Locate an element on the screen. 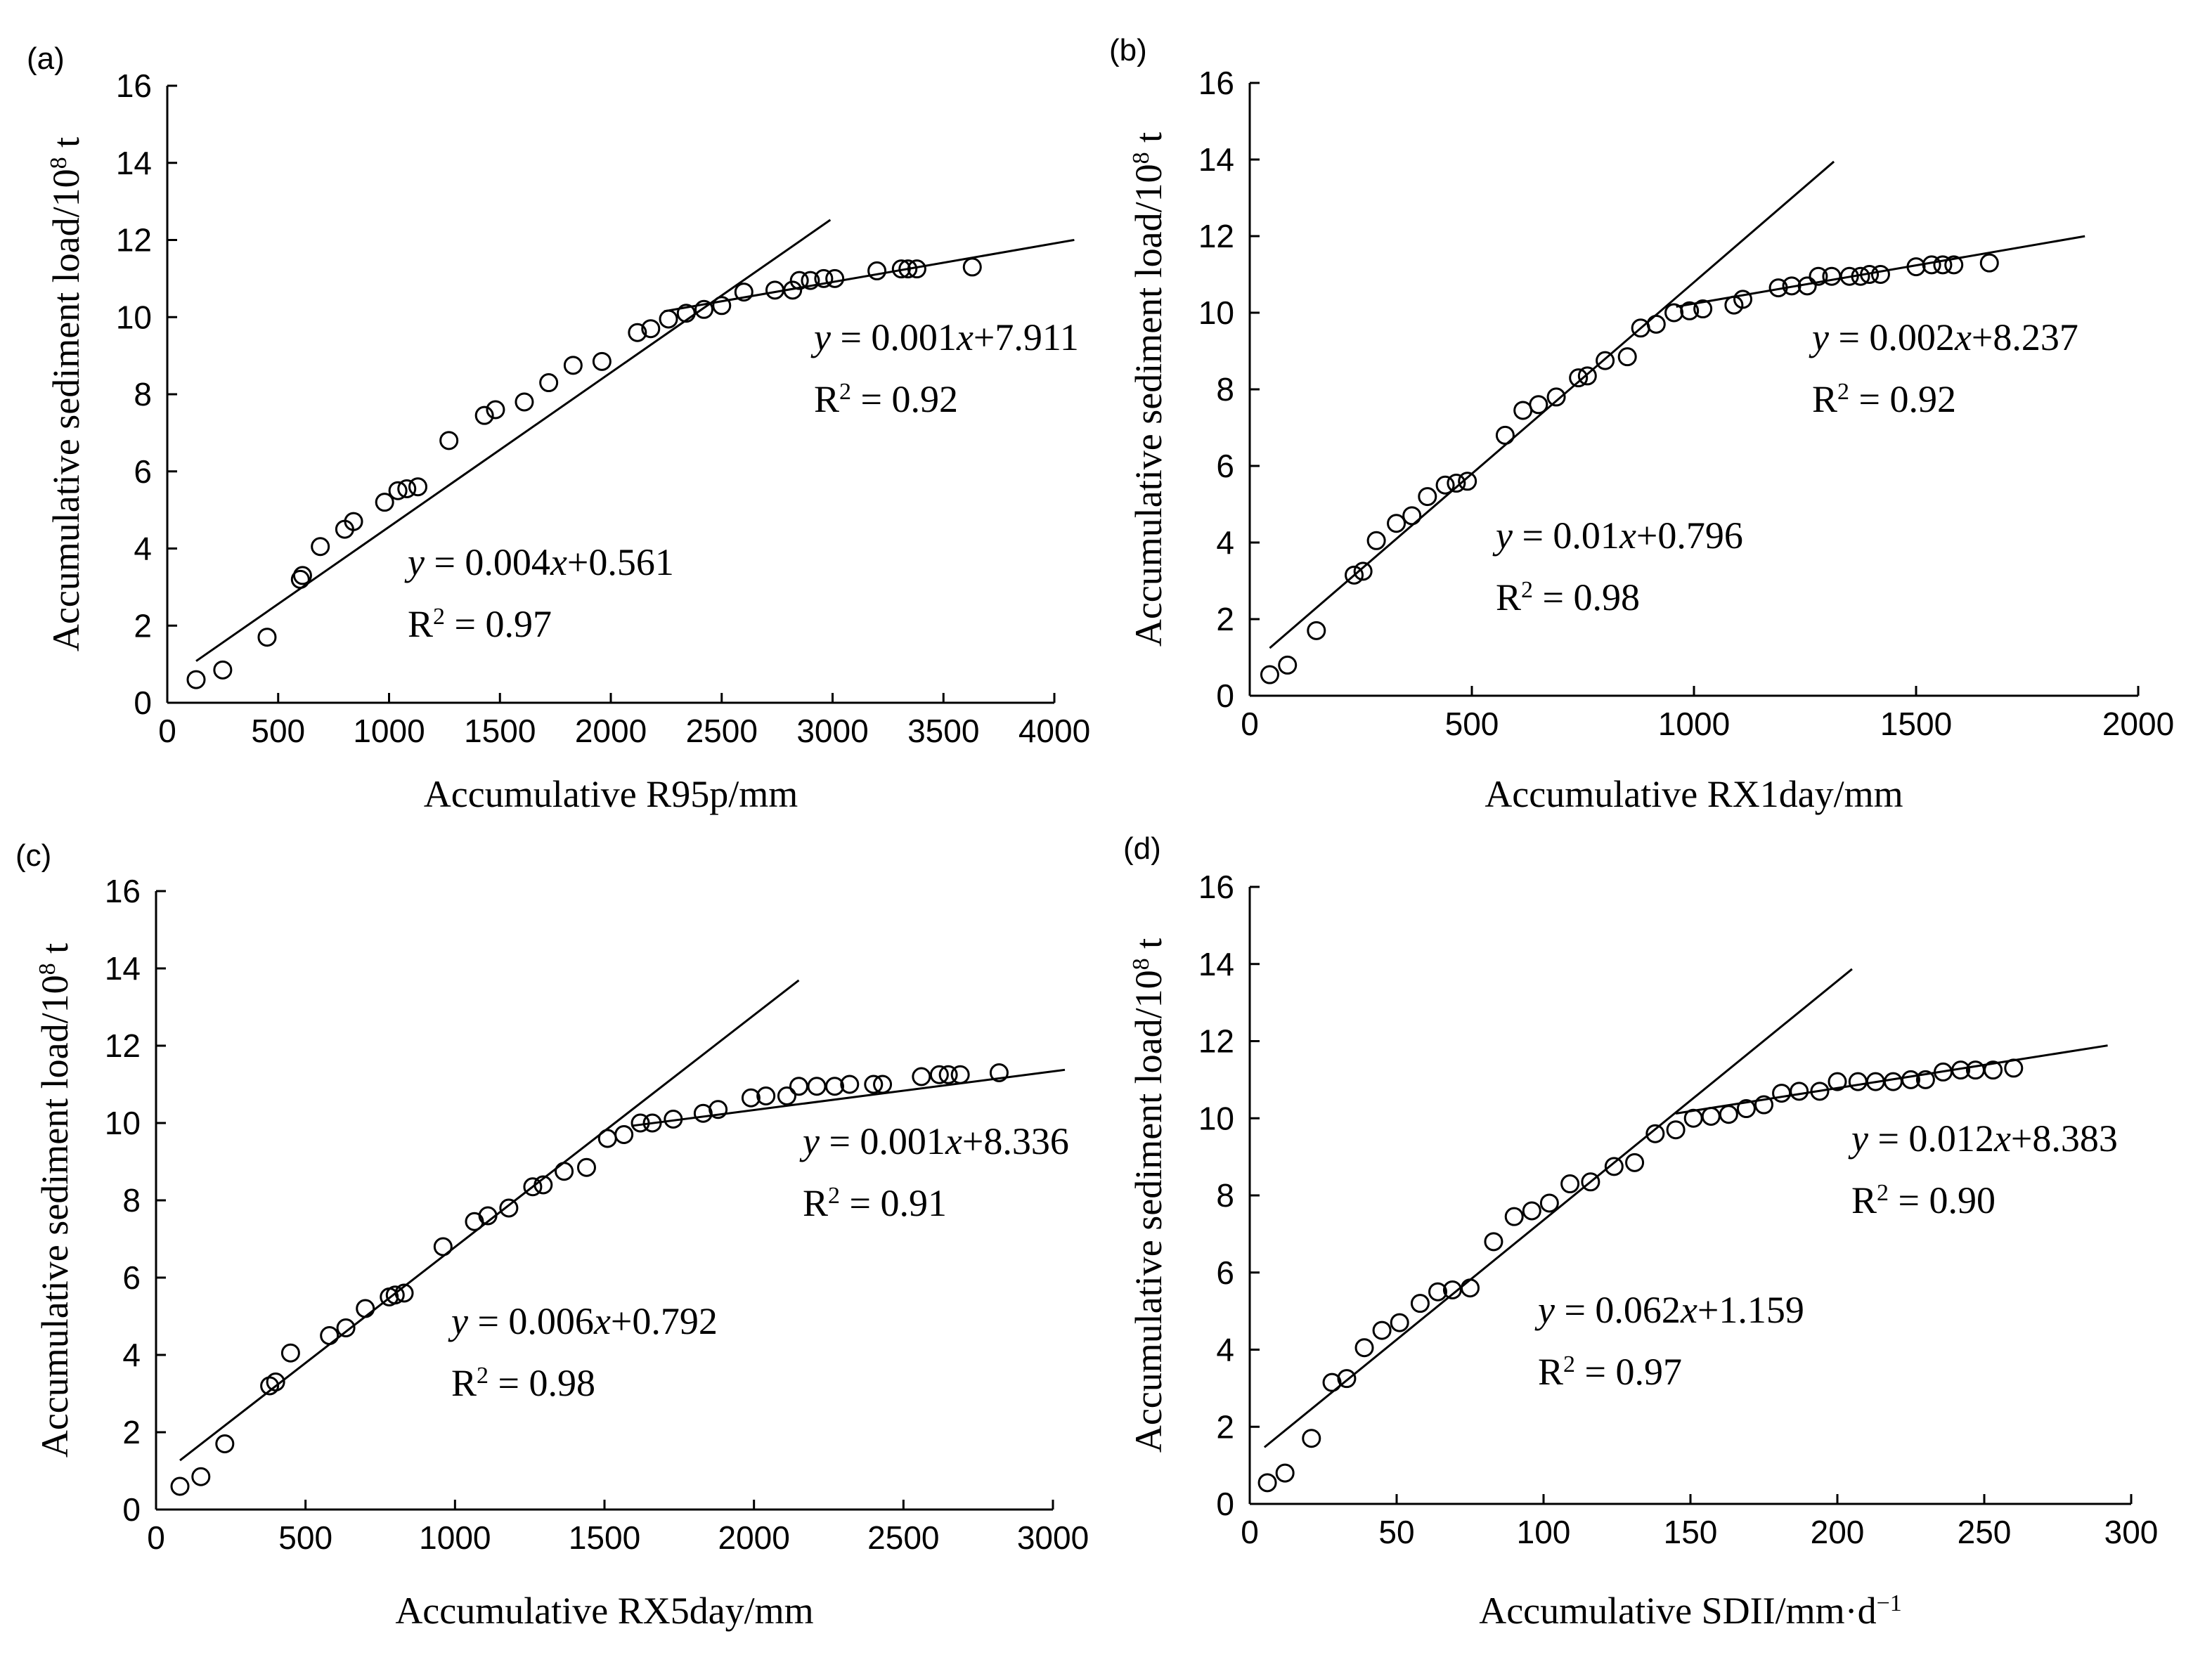 Image resolution: width=2212 pixels, height=1655 pixels. fit-r2-1: R2 = 0.97 is located at coordinates (480, 624).